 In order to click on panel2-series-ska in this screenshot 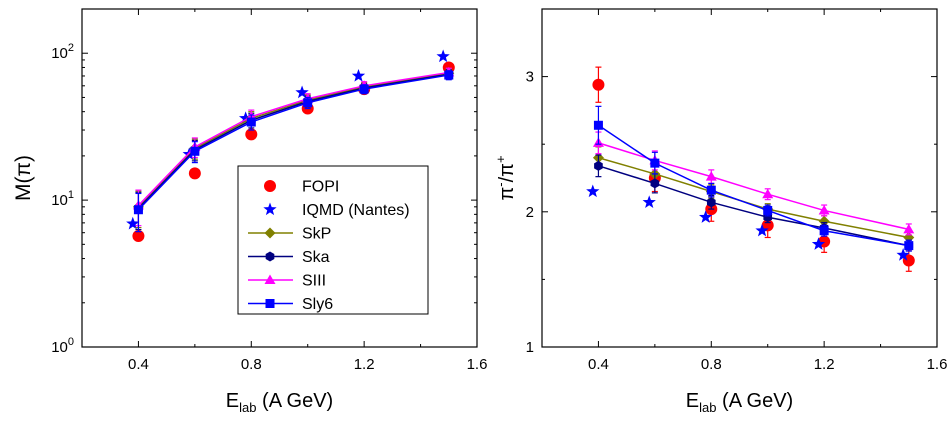, I will do `click(754, 203)`.